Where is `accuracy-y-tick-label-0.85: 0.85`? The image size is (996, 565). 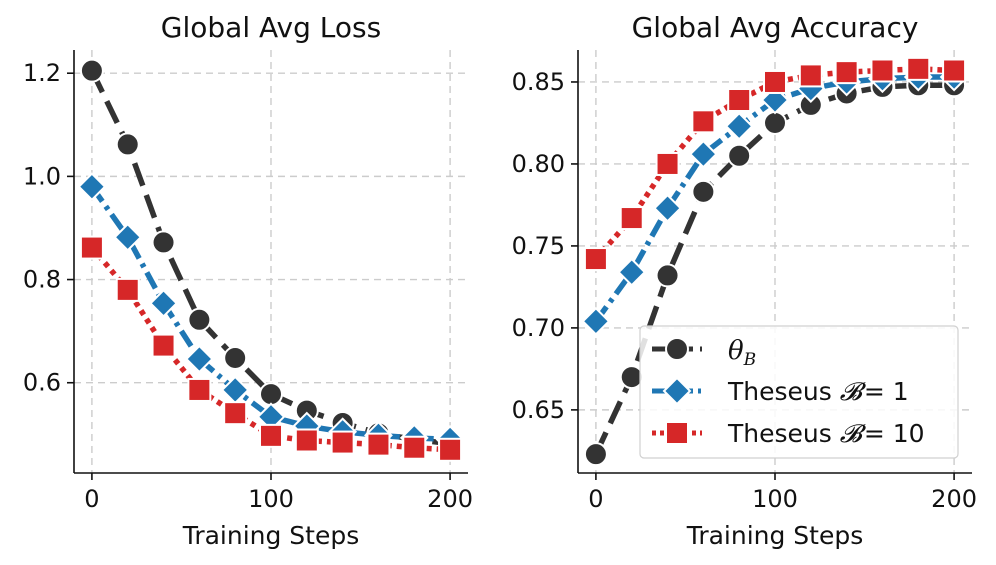 accuracy-y-tick-label-0.85: 0.85 is located at coordinates (538, 82).